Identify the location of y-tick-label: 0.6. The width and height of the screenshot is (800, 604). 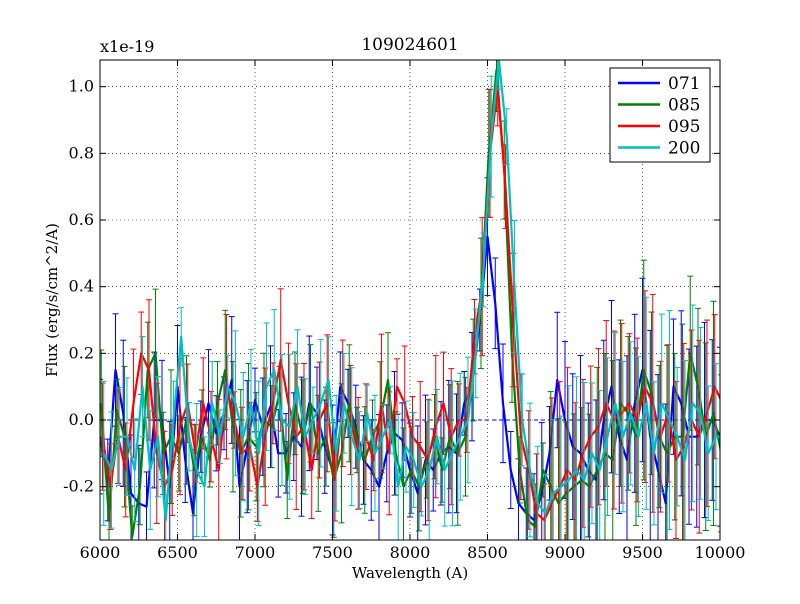
(81, 219).